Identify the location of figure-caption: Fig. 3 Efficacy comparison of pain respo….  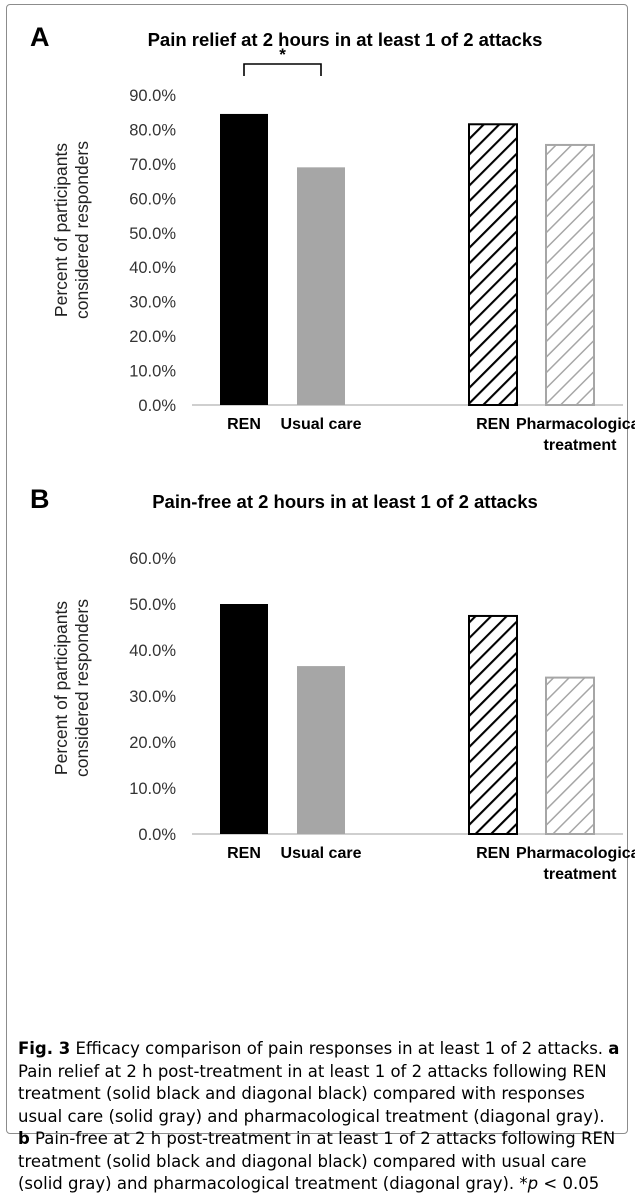
(319, 1117).